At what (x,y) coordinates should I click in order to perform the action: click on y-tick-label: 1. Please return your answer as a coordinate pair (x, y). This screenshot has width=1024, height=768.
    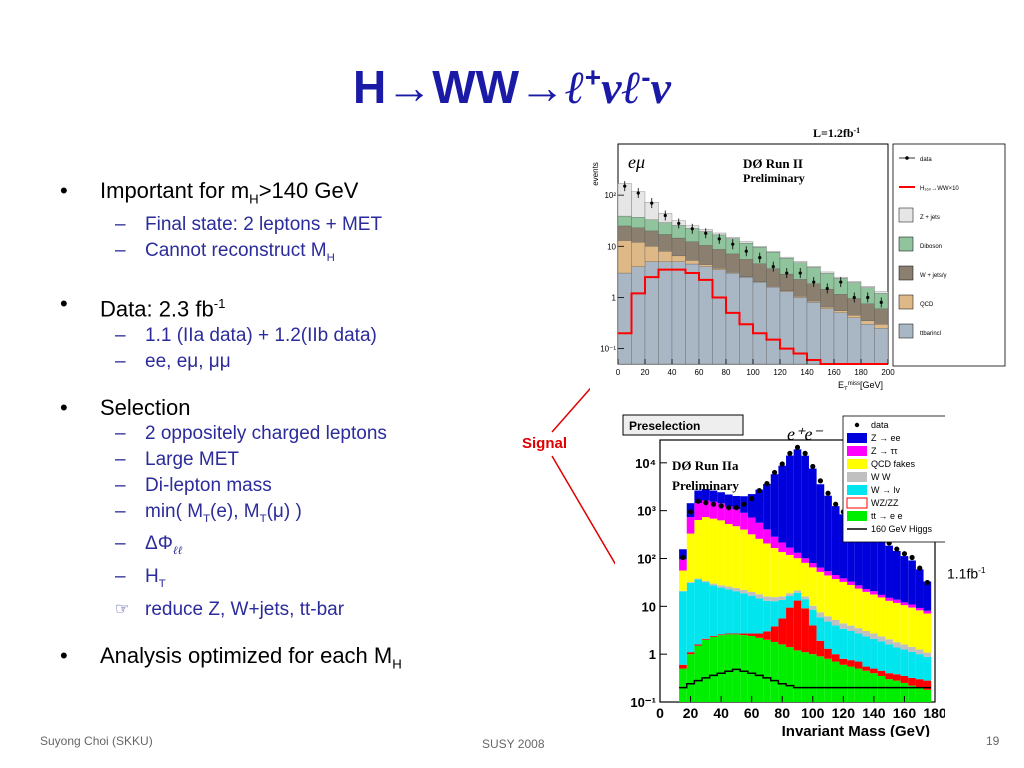
    Looking at the image, I should click on (614, 297).